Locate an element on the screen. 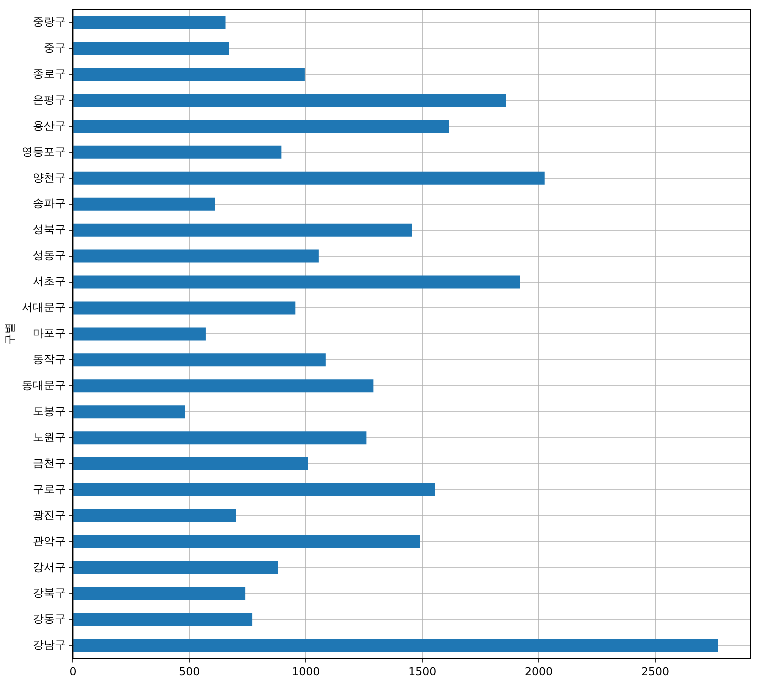 The width and height of the screenshot is (759, 684). y-tick-label: 도봉구 is located at coordinates (49, 411).